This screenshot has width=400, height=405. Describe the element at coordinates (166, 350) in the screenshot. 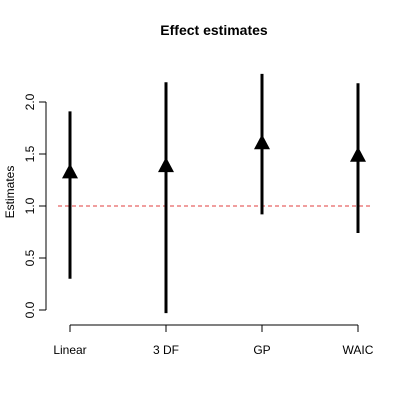

I see `x-tick-label: 3 DF` at that location.